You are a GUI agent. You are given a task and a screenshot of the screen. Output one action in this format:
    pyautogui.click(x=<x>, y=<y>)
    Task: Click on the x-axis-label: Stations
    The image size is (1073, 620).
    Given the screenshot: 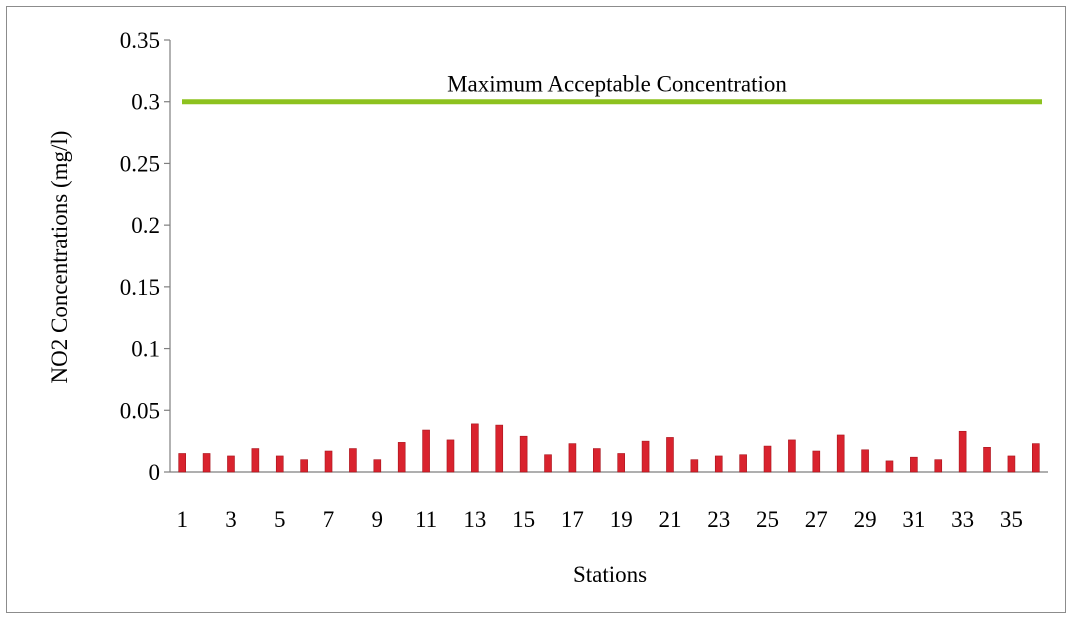 What is the action you would take?
    pyautogui.click(x=610, y=574)
    